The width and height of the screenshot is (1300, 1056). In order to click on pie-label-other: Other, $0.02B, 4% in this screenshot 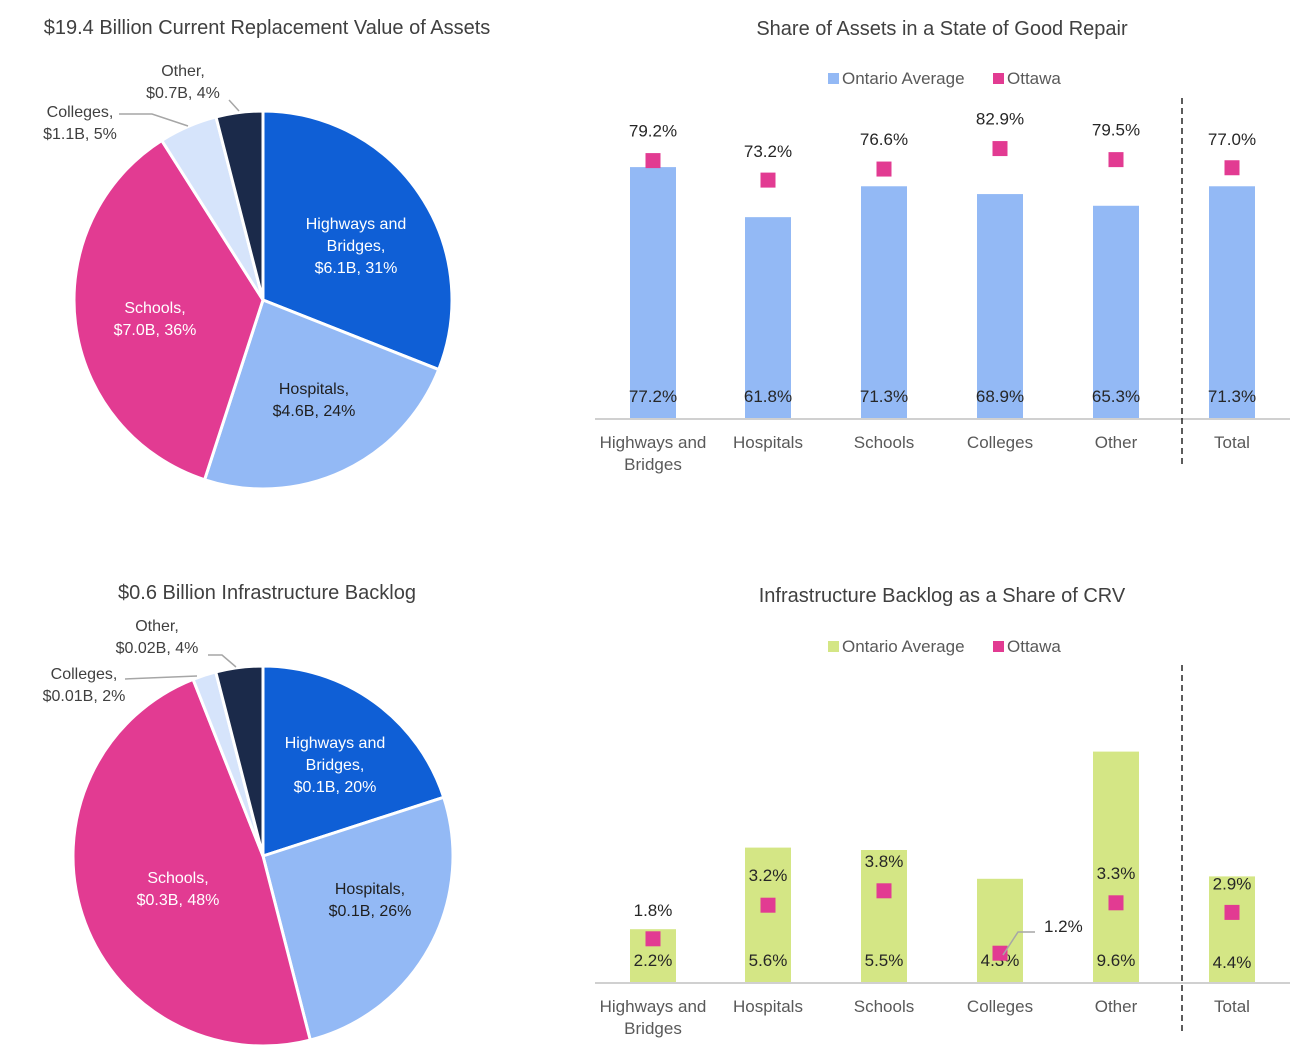, I will do `click(157, 637)`.